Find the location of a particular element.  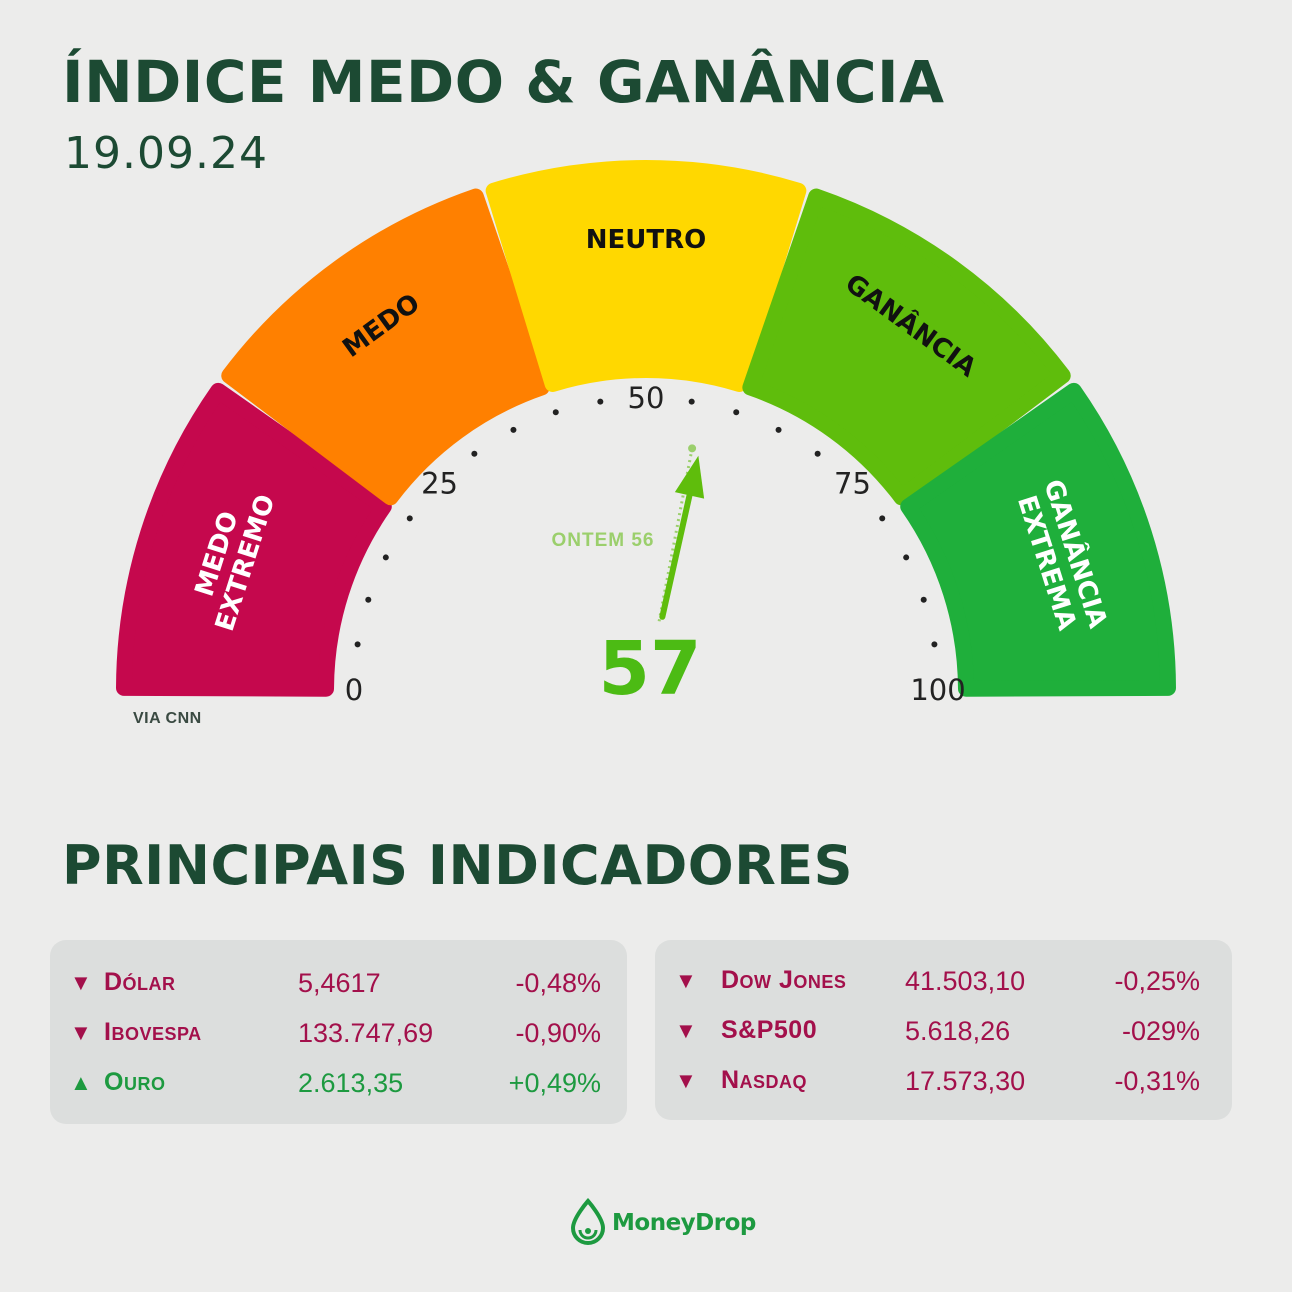

gauge-segment-label-line: NEUTRO is located at coordinates (646, 240).